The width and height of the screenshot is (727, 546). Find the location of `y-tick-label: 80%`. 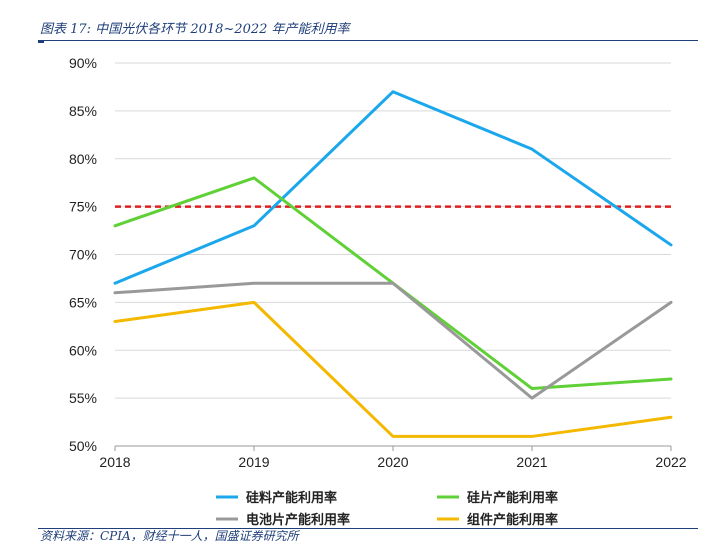

y-tick-label: 80% is located at coordinates (83, 159).